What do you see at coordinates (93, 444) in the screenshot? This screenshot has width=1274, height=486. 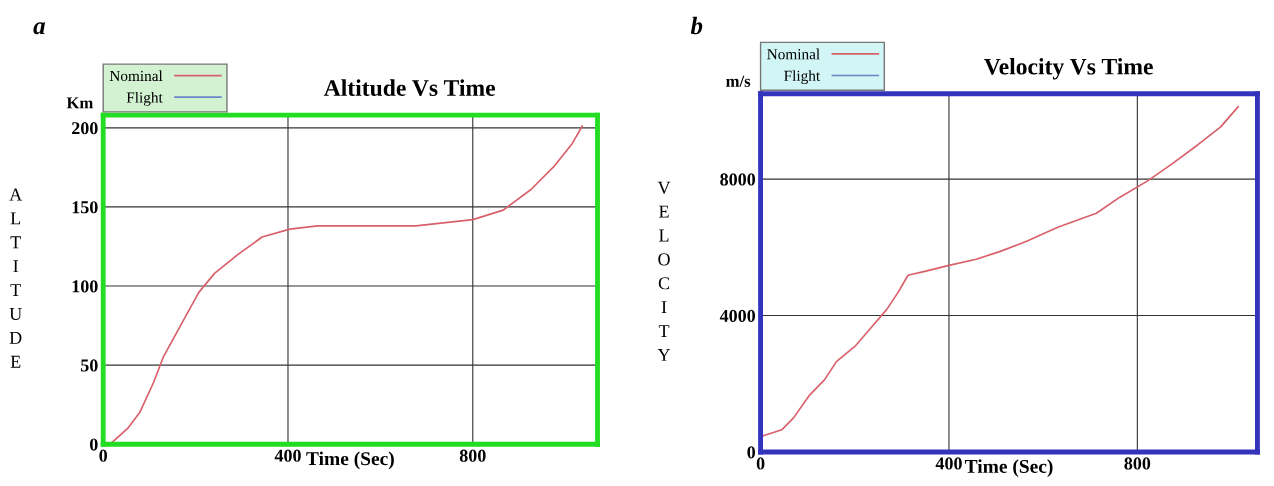 I see `y-tick-label: 0` at bounding box center [93, 444].